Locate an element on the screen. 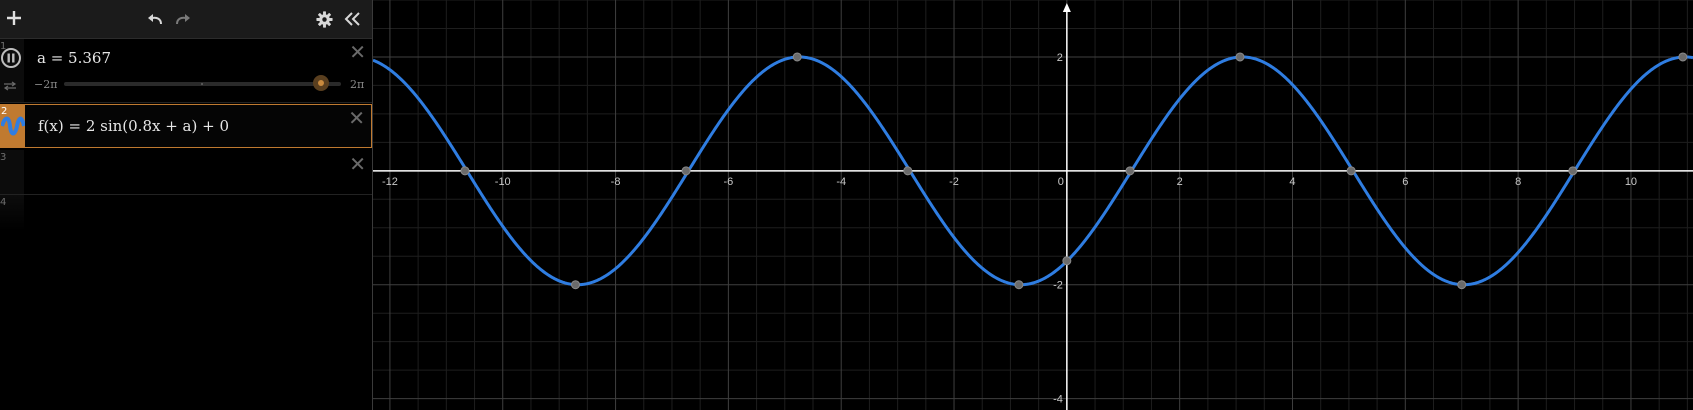 The height and width of the screenshot is (410, 1693). slider-min-label: −2π is located at coordinates (46, 84).